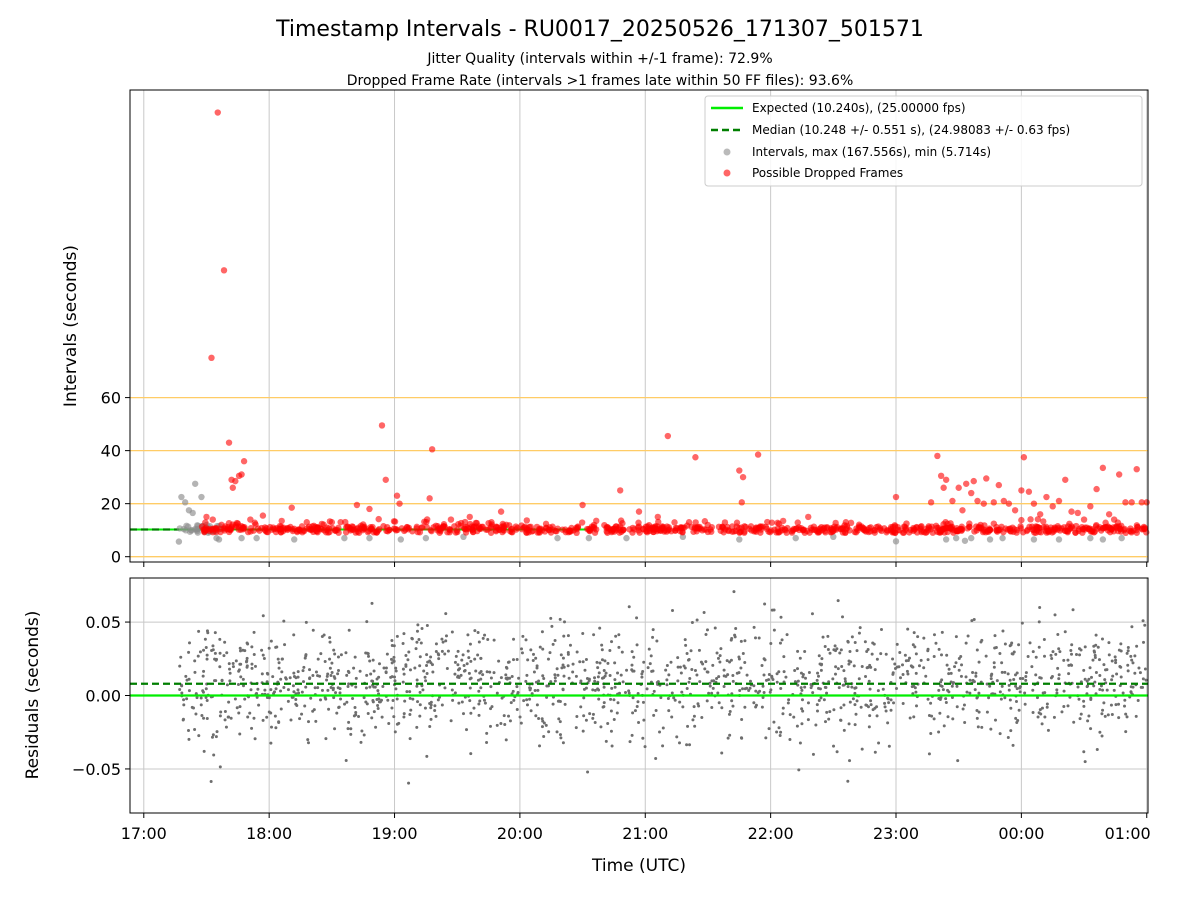  I want to click on legend-expected-label: Expected (10.240s), (25.00000 fps), so click(859, 108).